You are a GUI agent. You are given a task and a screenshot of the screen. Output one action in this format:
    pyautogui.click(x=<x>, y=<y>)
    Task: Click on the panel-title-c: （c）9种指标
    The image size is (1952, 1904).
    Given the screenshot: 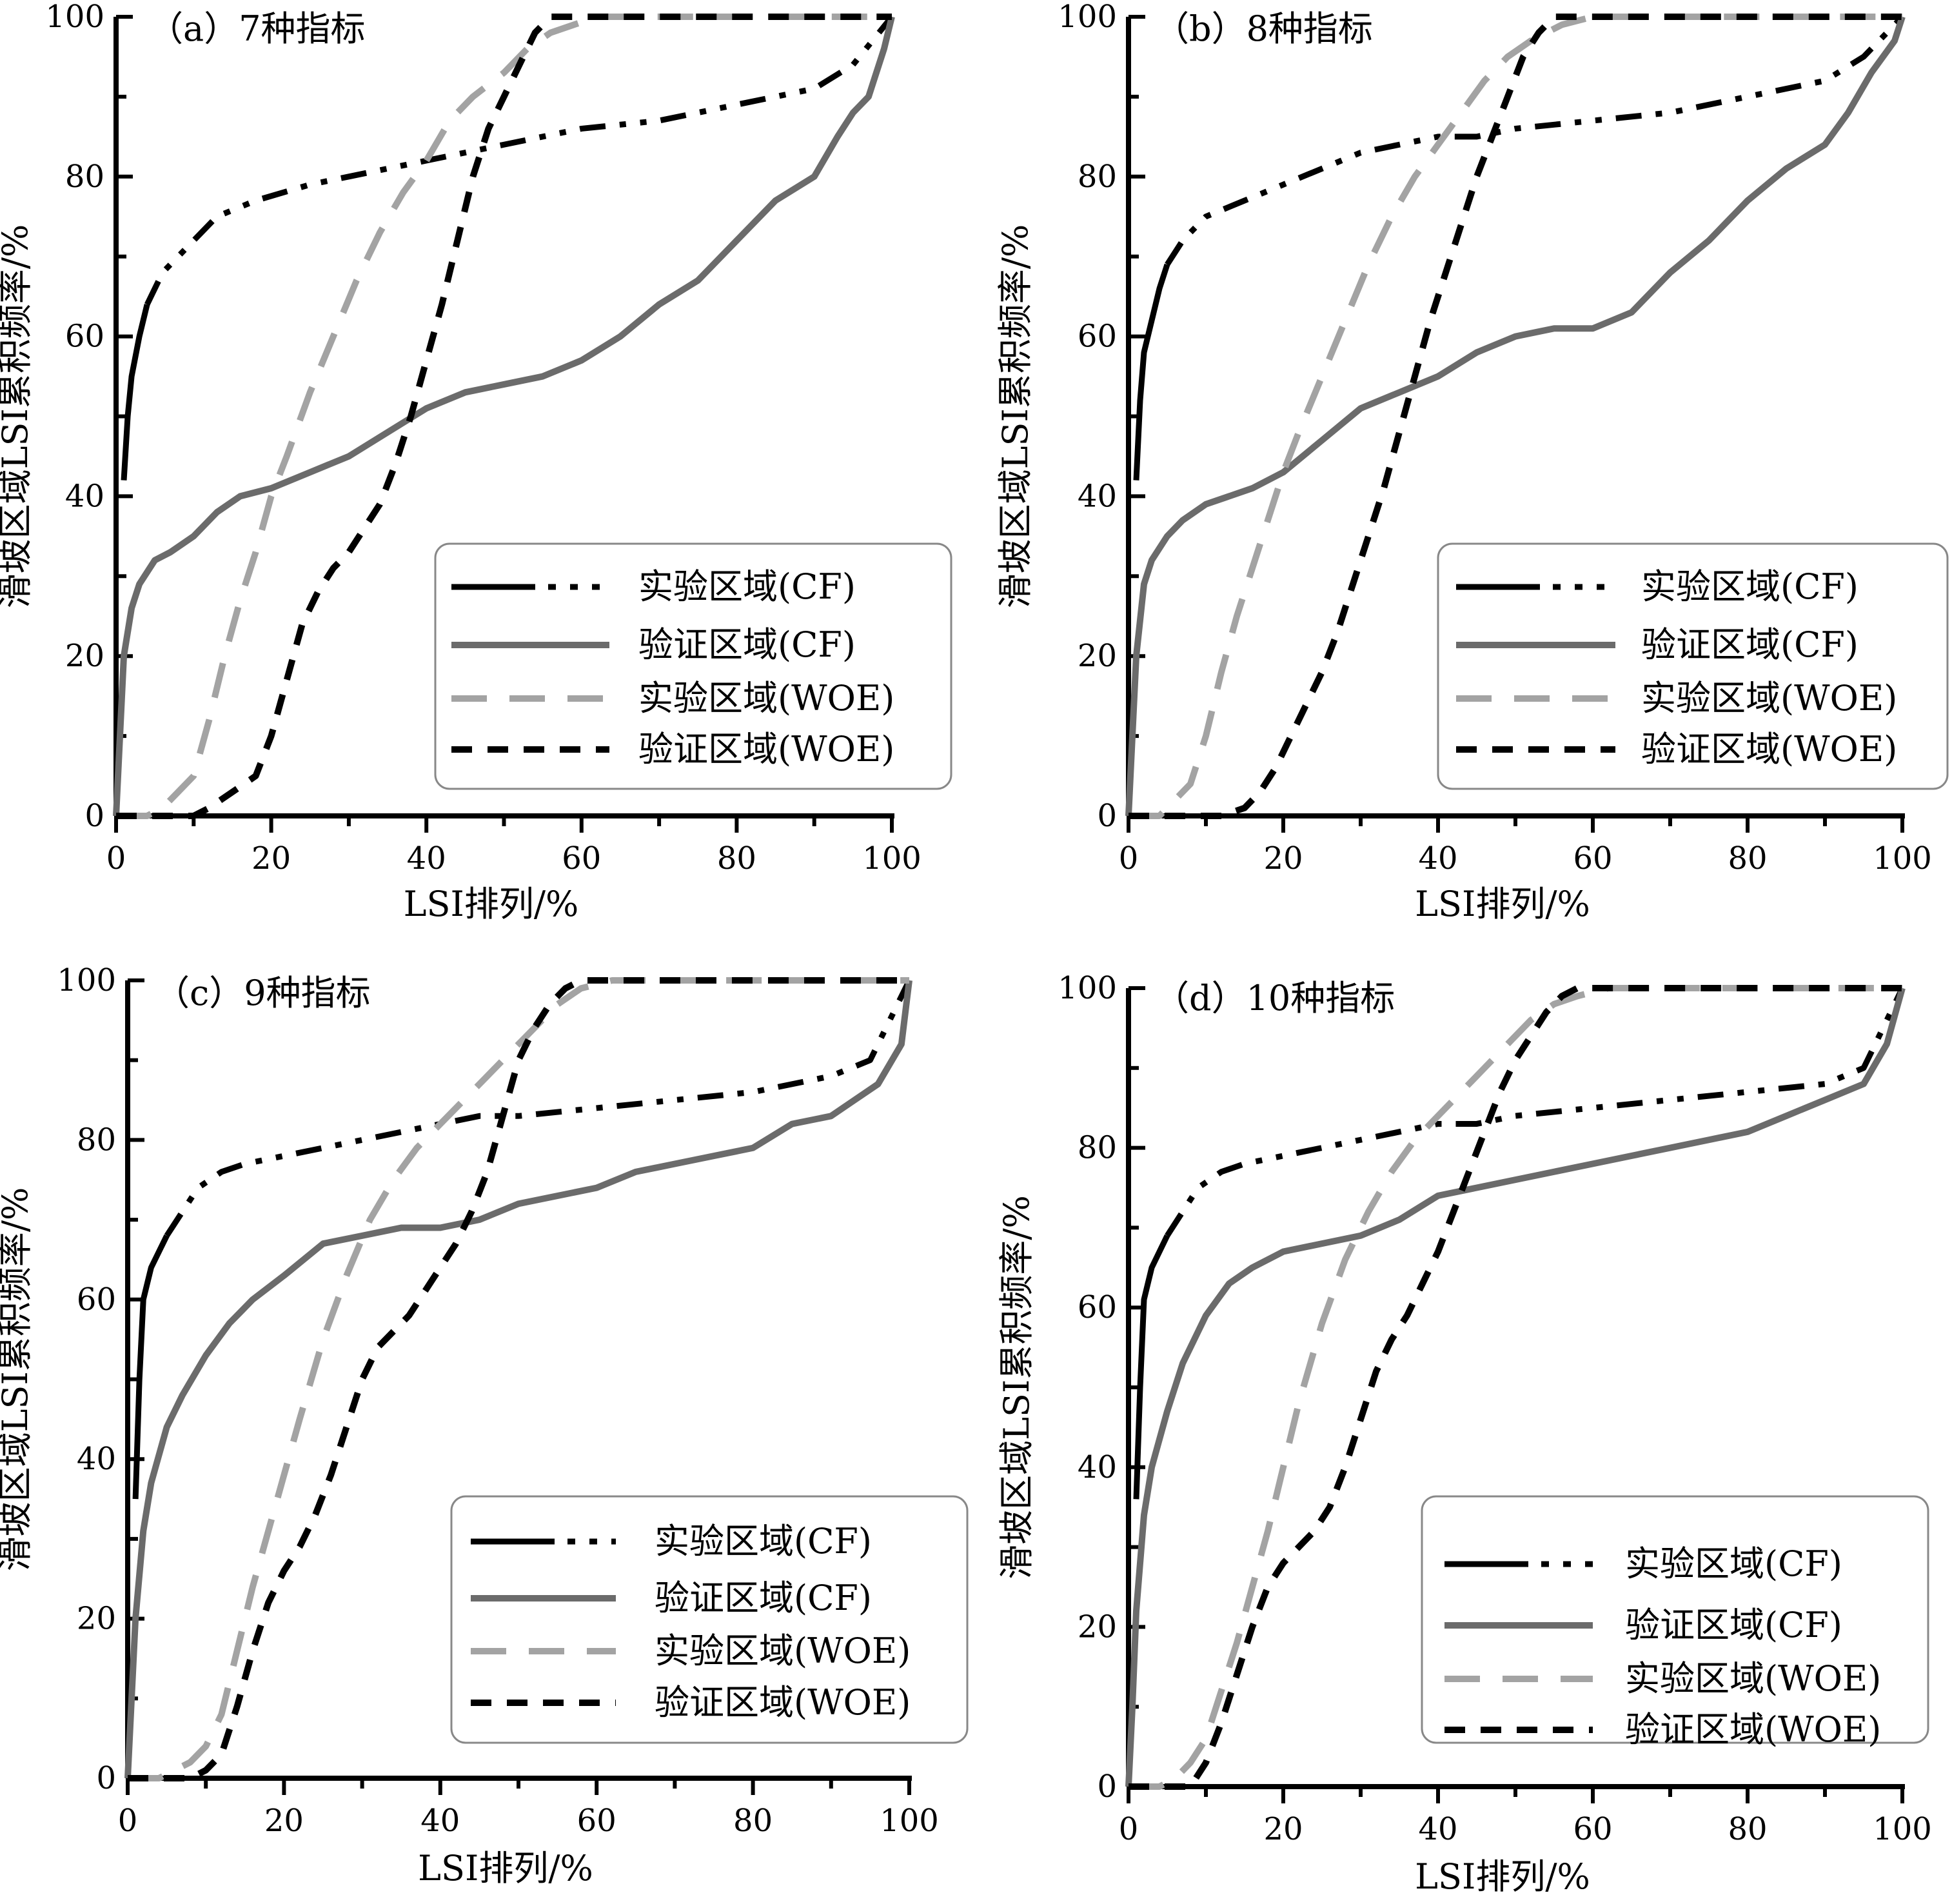 What is the action you would take?
    pyautogui.click(x=263, y=993)
    